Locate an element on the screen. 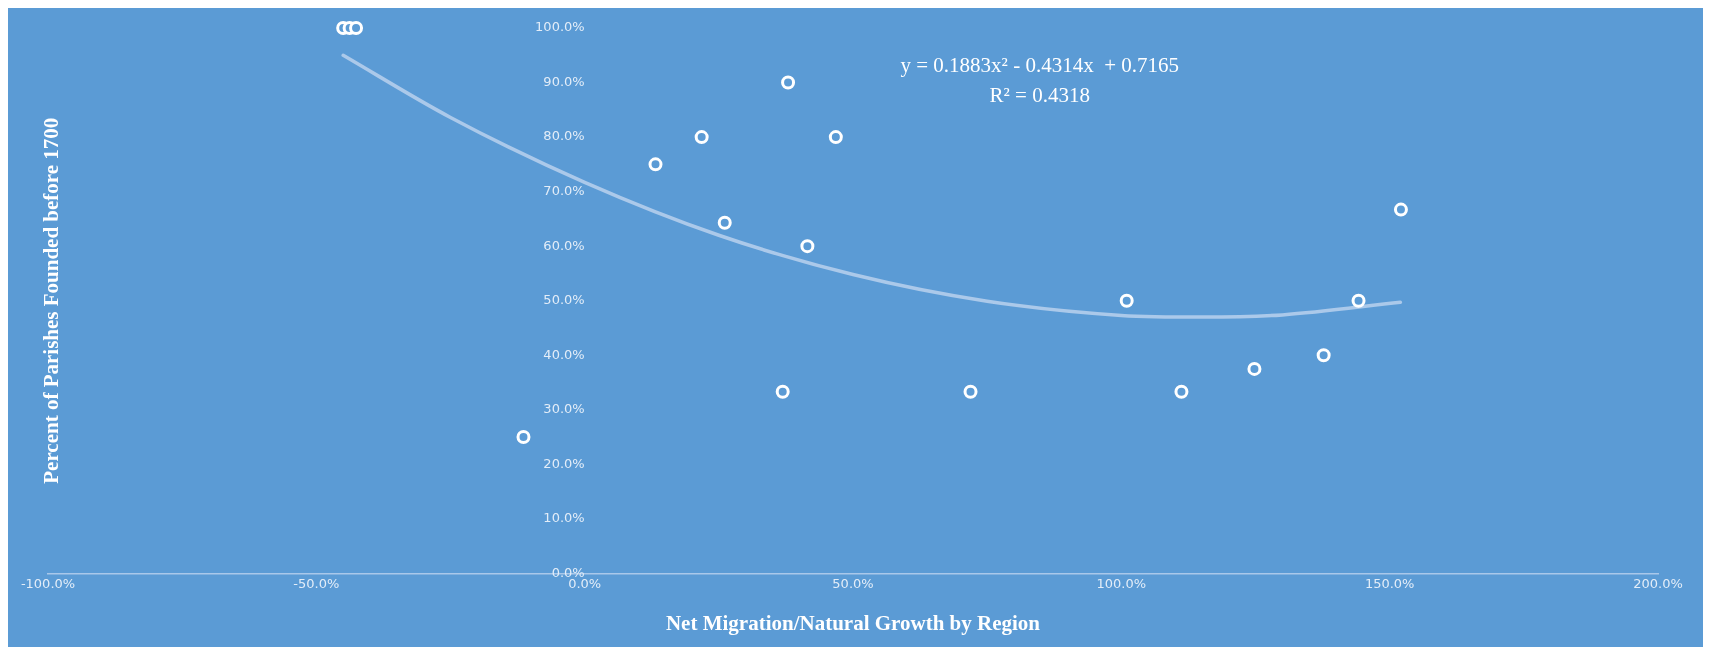 The image size is (1711, 655). x-tick-label: 0.0% is located at coordinates (585, 583).